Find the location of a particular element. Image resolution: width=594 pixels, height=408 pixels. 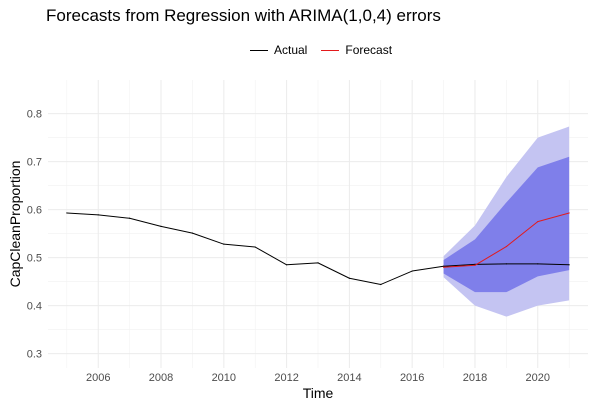

x-tick-label: 2012 is located at coordinates (286, 378).